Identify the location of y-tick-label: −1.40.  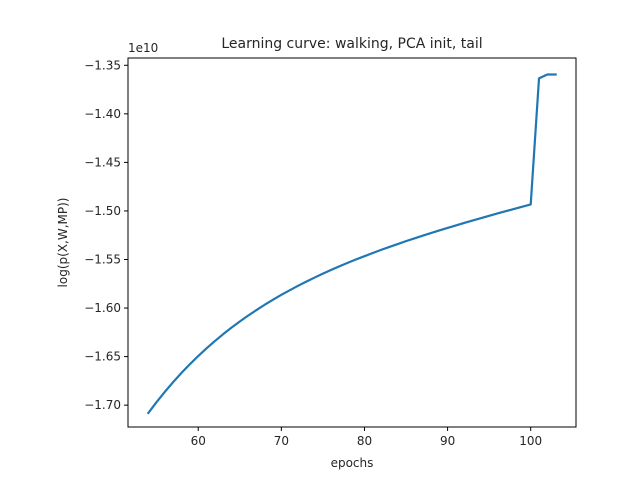
(102, 114).